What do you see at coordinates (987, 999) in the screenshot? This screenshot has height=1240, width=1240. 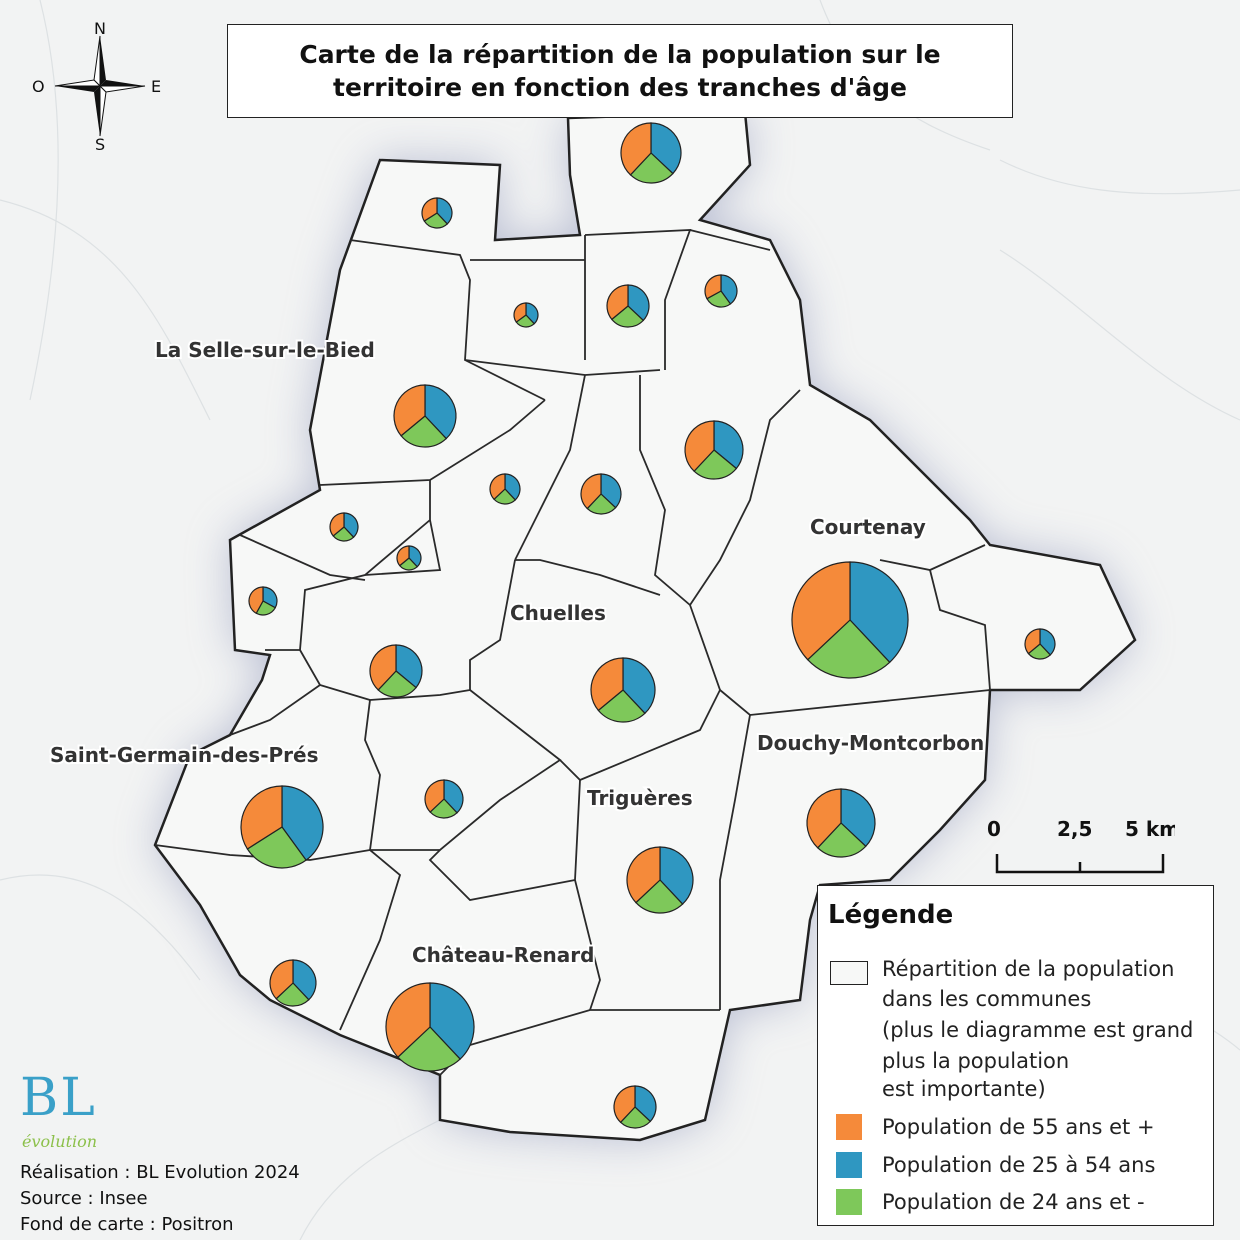 I see `legend-commune-line2: dans les communes` at bounding box center [987, 999].